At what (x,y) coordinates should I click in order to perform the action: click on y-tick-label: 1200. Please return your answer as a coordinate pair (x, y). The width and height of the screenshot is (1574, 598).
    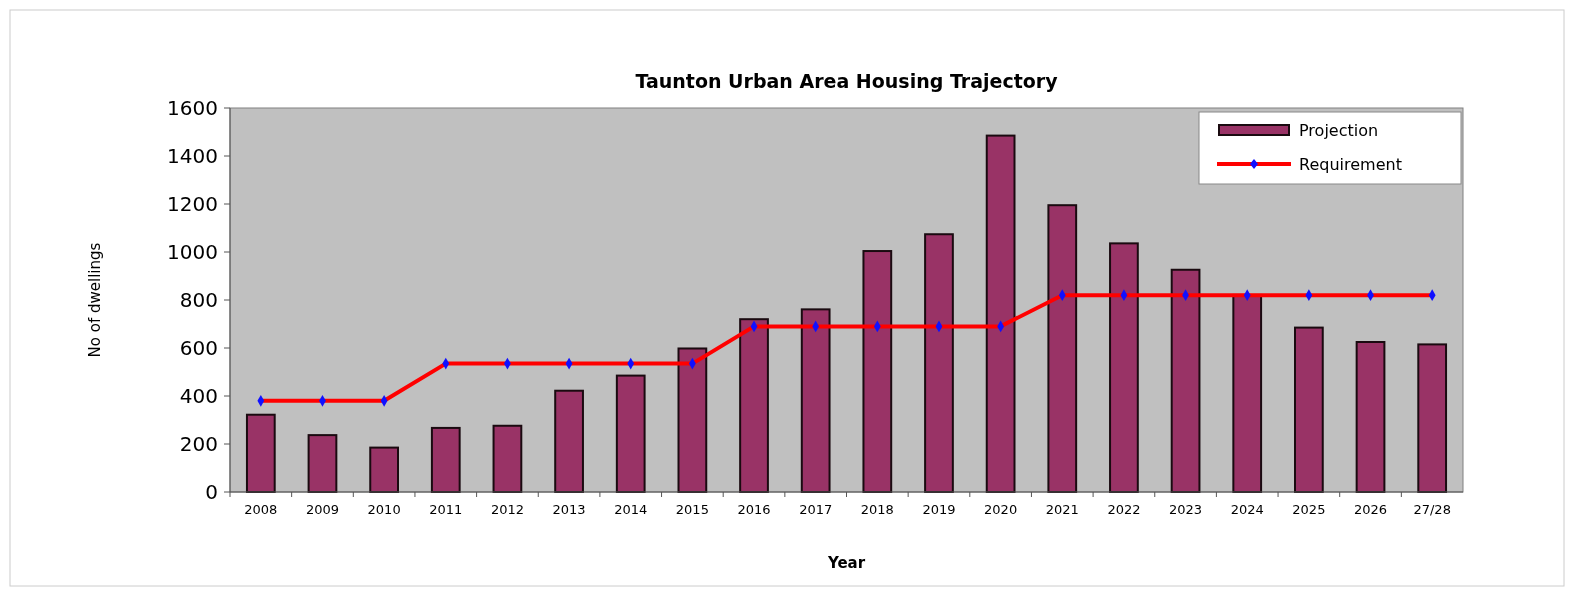
    Looking at the image, I should click on (192, 204).